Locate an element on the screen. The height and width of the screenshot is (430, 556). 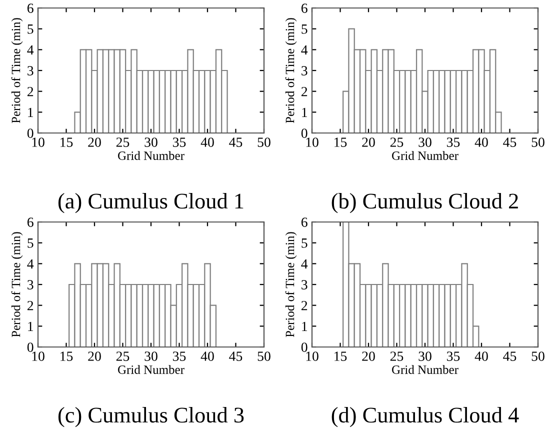
text: (d) Cumulus Cloud 4 is located at coordinates (425, 417).